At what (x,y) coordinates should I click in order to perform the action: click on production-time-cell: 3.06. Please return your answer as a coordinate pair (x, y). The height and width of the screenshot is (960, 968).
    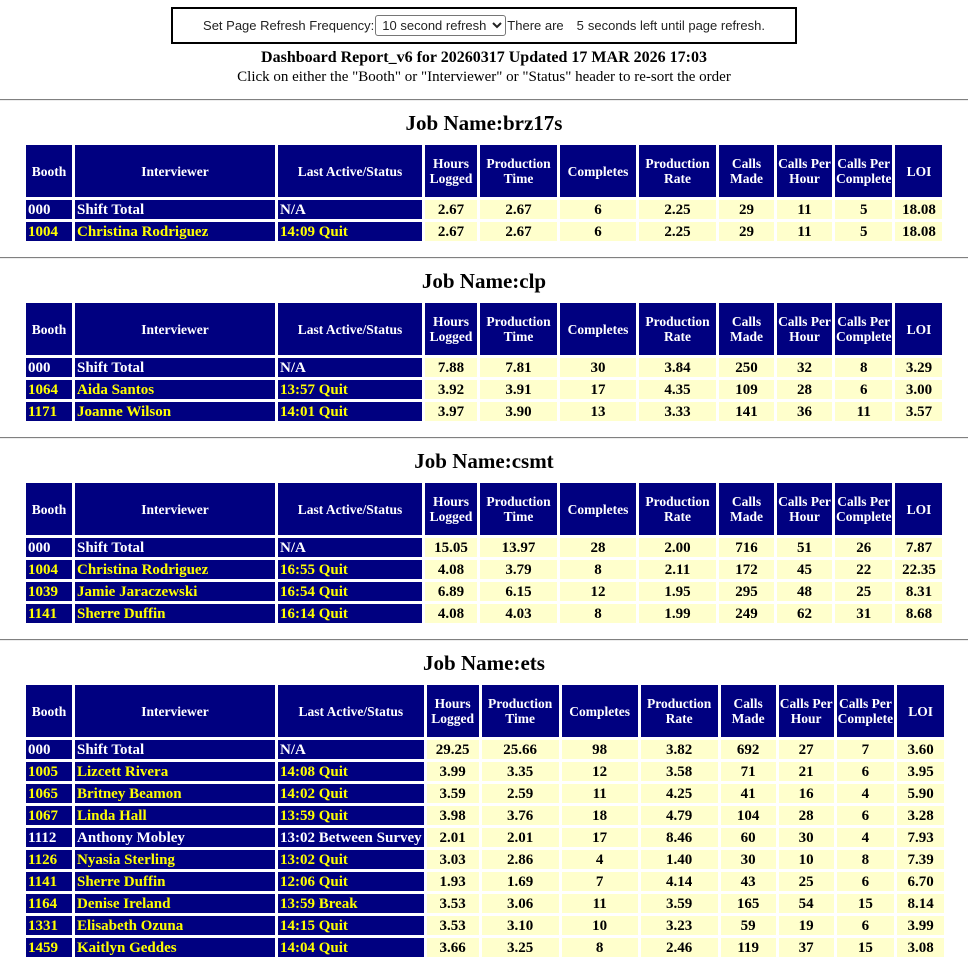
    Looking at the image, I should click on (520, 903).